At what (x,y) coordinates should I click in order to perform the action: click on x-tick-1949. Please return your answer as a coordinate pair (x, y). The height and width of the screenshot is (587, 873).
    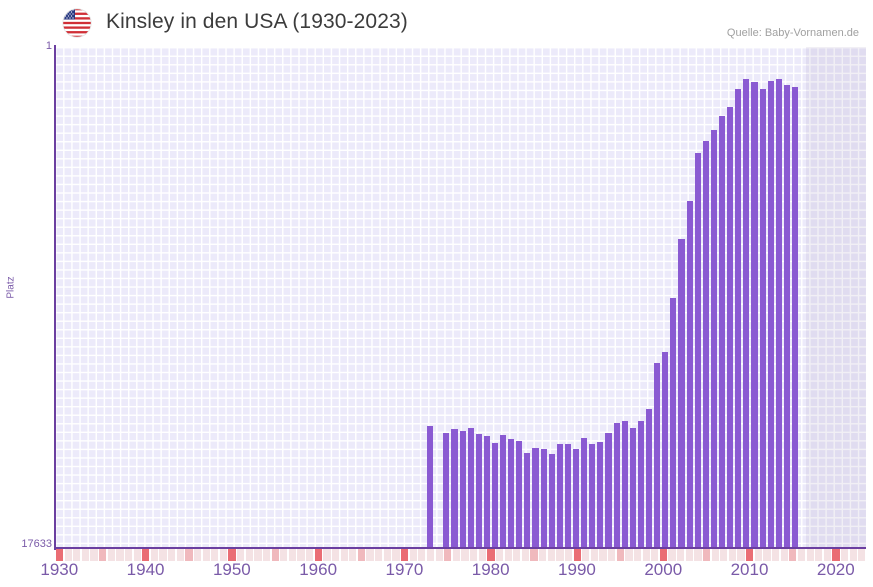
    Looking at the image, I should click on (223, 555).